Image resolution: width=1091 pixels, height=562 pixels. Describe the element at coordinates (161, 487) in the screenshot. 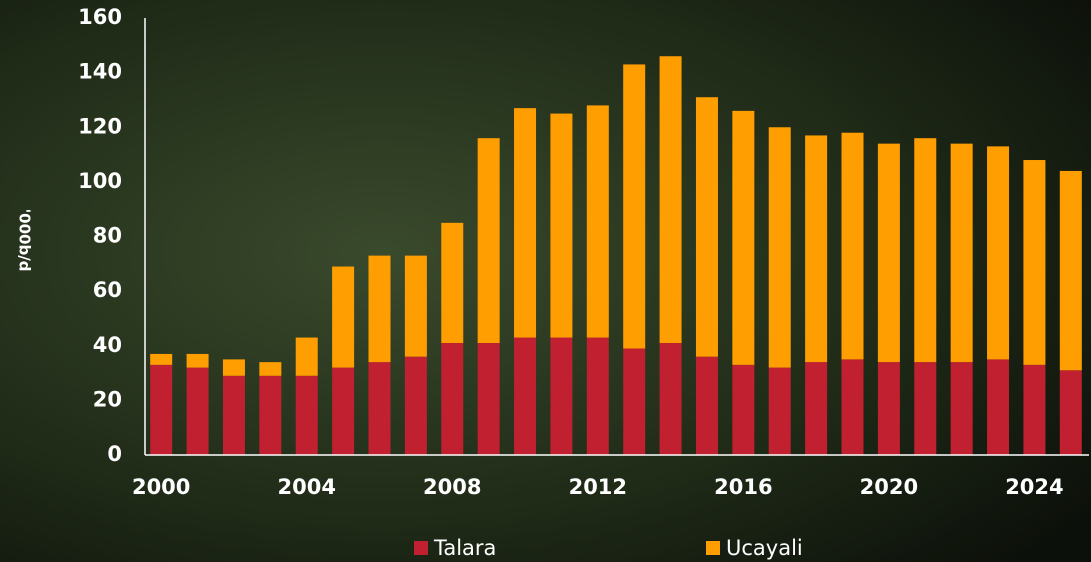

I see `x-tick-label: 2000` at that location.